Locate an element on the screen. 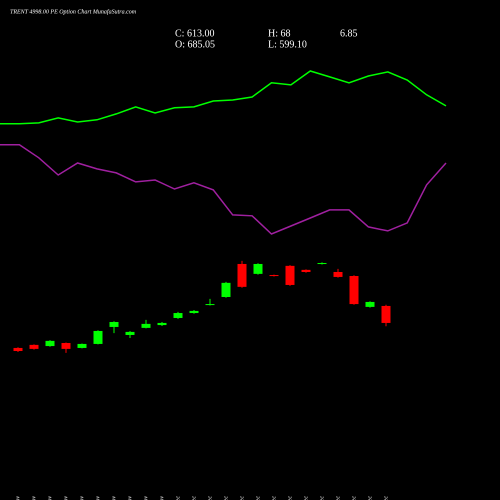 The width and height of the screenshot is (500, 500). indicator-line is located at coordinates (223, 97).